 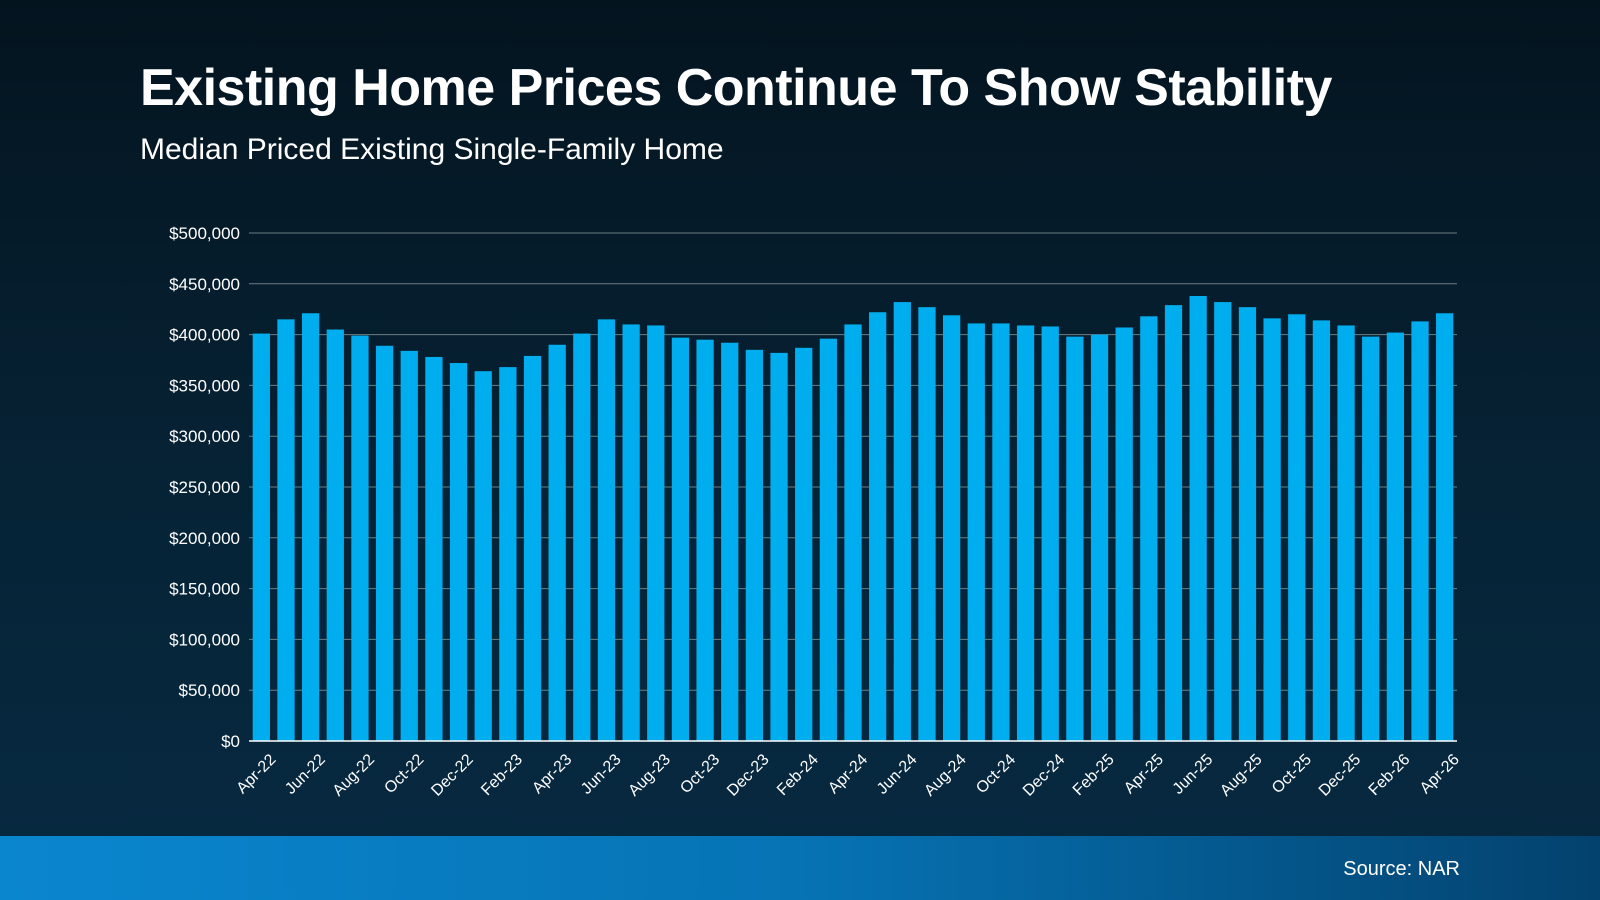 What do you see at coordinates (1193, 774) in the screenshot?
I see `x-tick-label: Jun-25` at bounding box center [1193, 774].